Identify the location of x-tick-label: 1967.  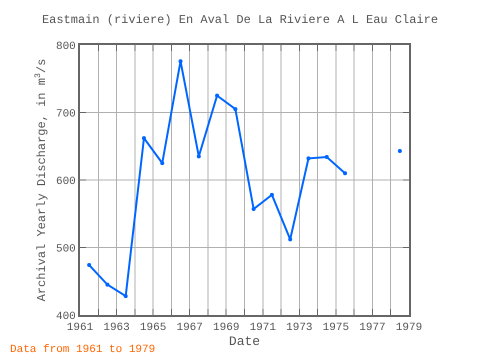
(189, 328).